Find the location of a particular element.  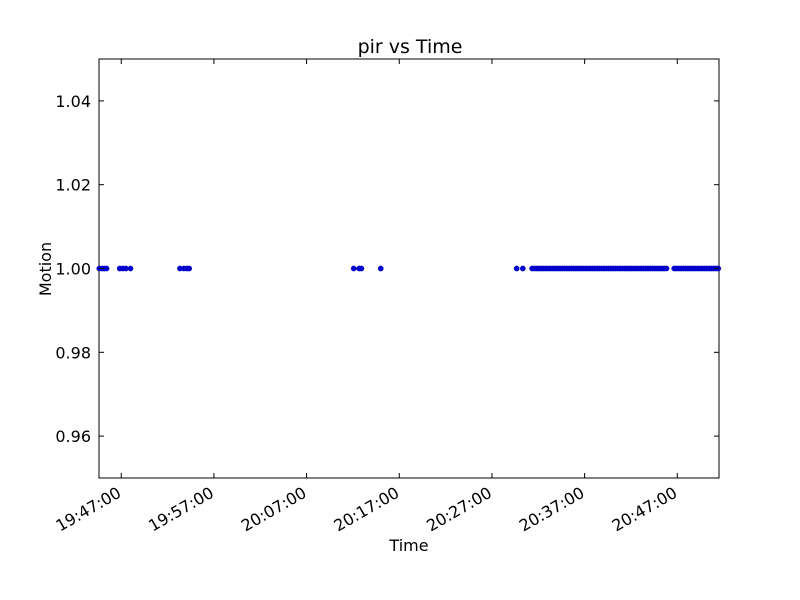

y-axis-label: Motion is located at coordinates (45, 269).